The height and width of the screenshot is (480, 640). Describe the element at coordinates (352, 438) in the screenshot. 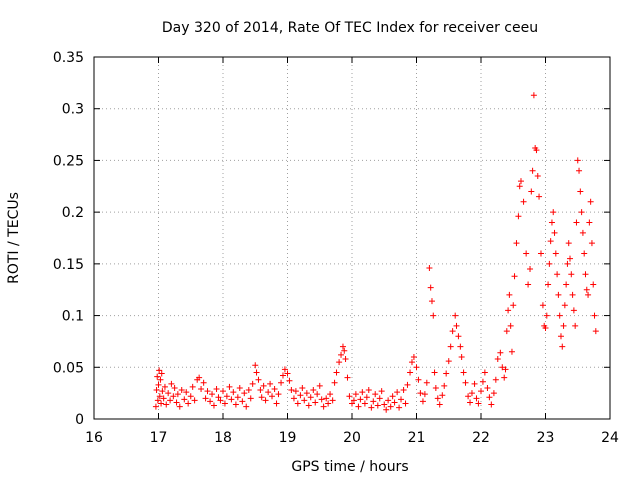

I see `x-tick-label: 20` at that location.